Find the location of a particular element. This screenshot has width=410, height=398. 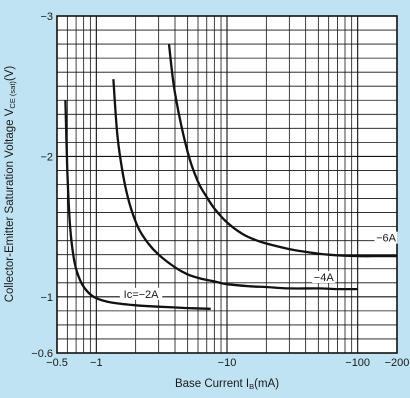

series-2-label-bg is located at coordinates (324, 276).